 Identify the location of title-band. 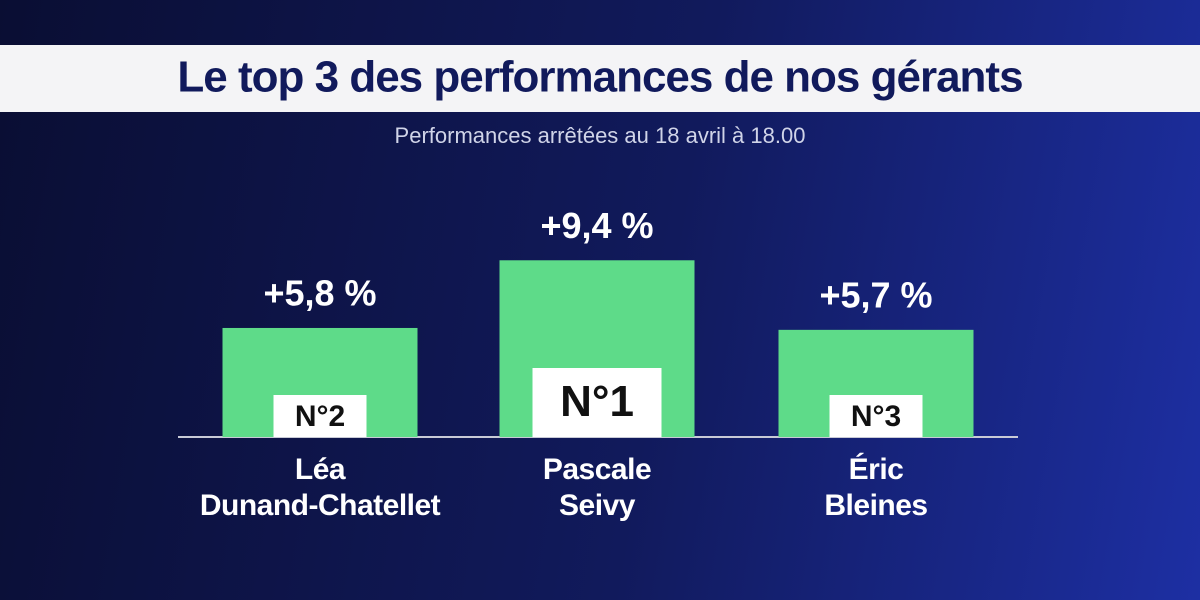
(600, 78).